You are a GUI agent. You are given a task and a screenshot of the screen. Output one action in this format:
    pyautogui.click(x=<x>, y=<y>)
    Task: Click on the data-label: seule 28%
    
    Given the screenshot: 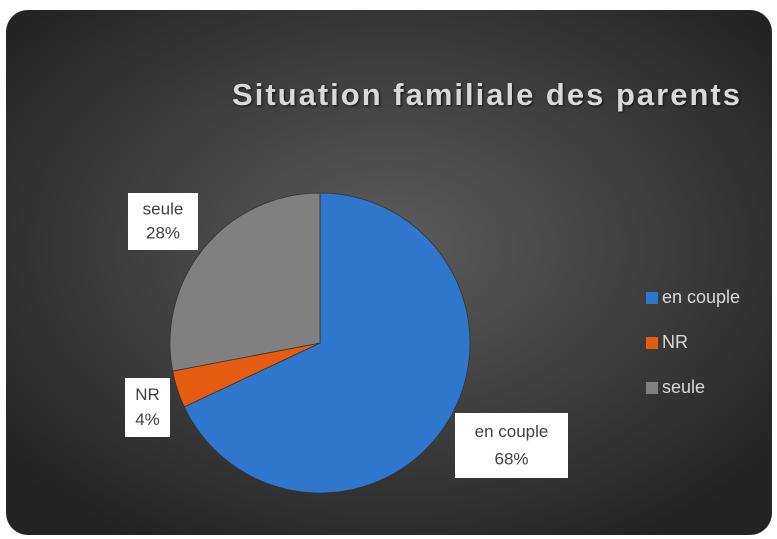 What is the action you would take?
    pyautogui.click(x=163, y=221)
    